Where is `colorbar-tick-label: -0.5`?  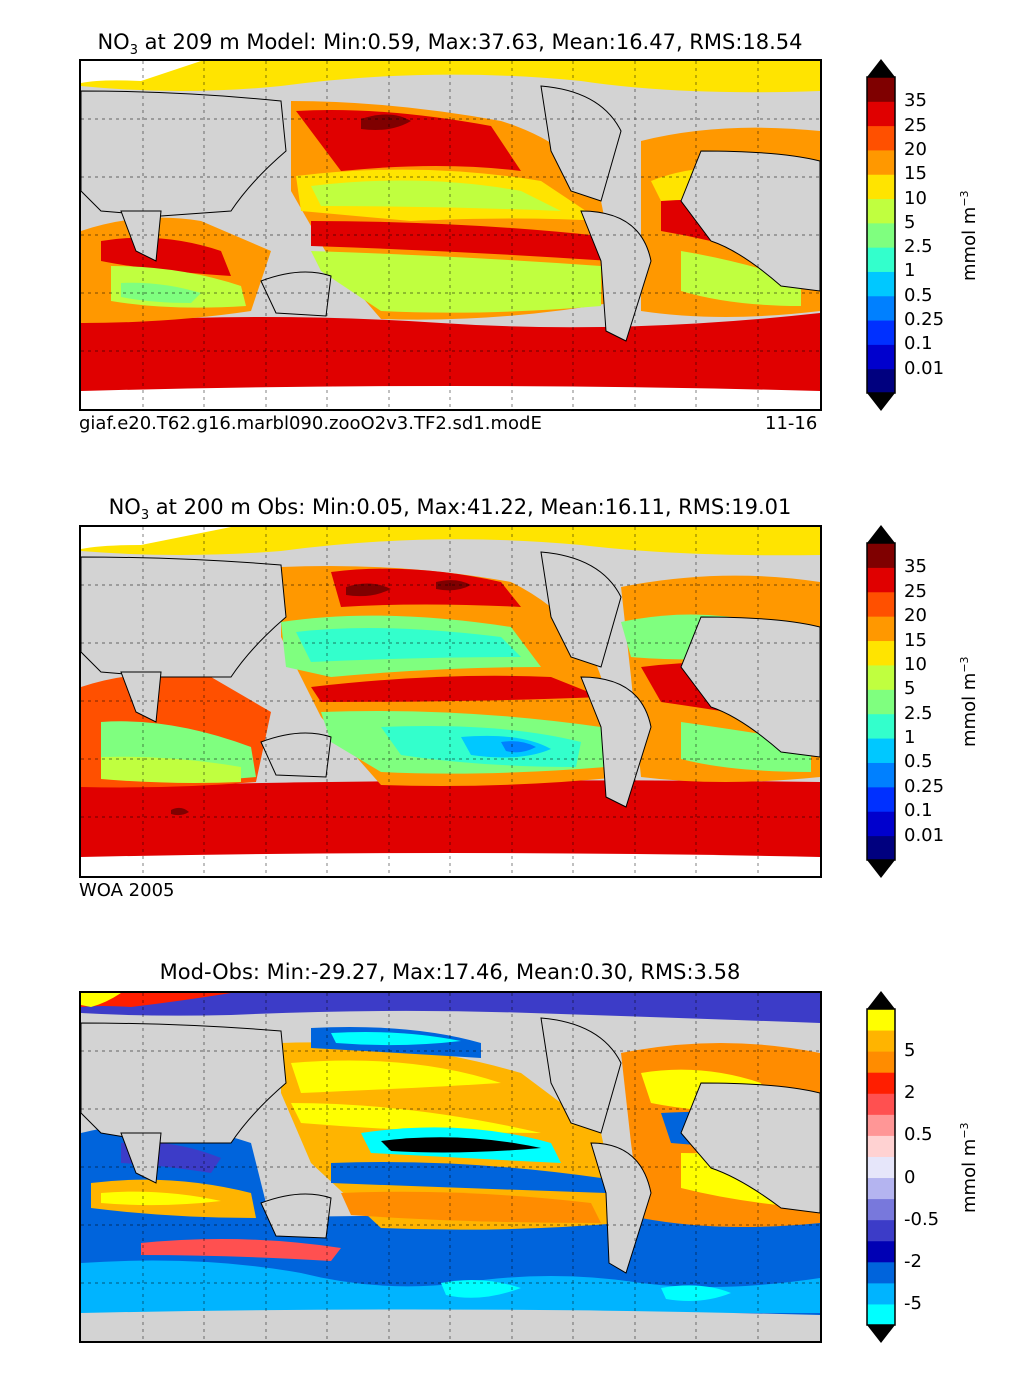 colorbar-tick-label: -0.5 is located at coordinates (922, 1219).